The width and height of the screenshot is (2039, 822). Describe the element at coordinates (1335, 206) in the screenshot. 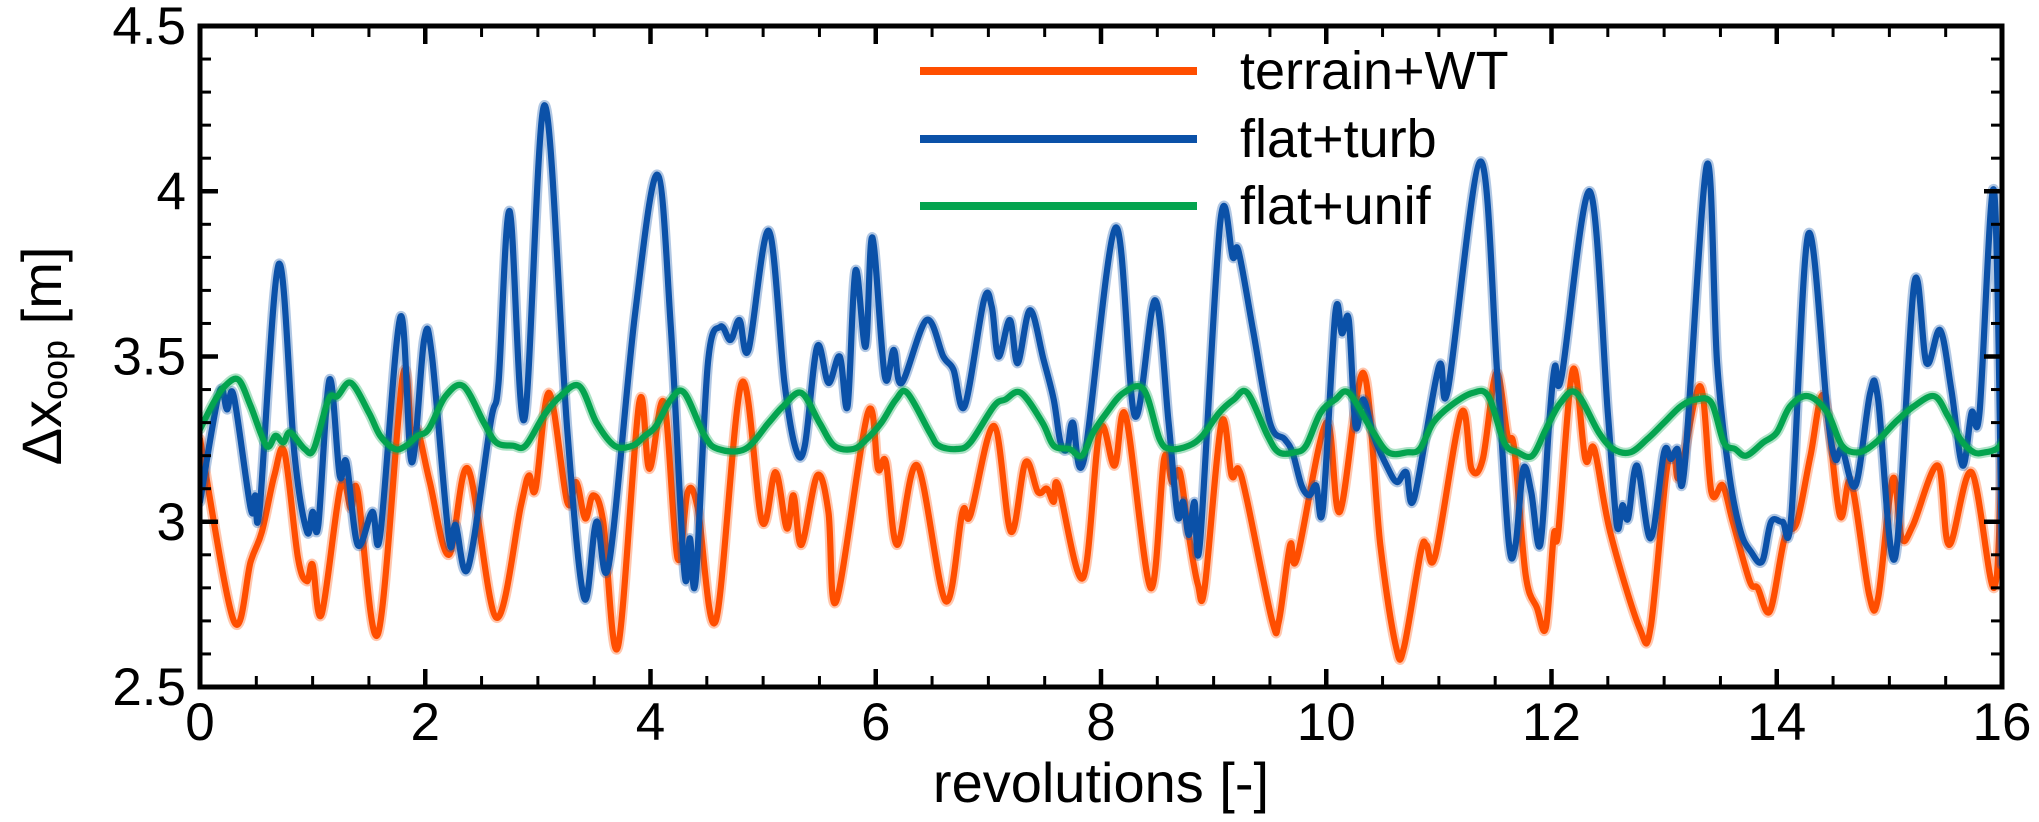

I see `legend-label-flat-unif: flat+unif` at that location.